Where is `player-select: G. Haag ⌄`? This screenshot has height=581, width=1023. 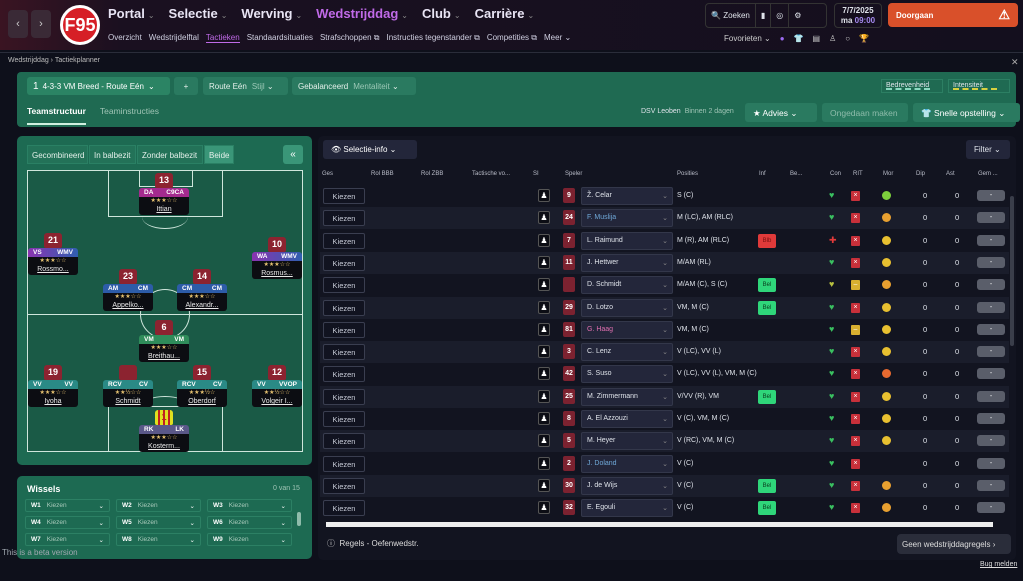 player-select: G. Haag ⌄ is located at coordinates (627, 329).